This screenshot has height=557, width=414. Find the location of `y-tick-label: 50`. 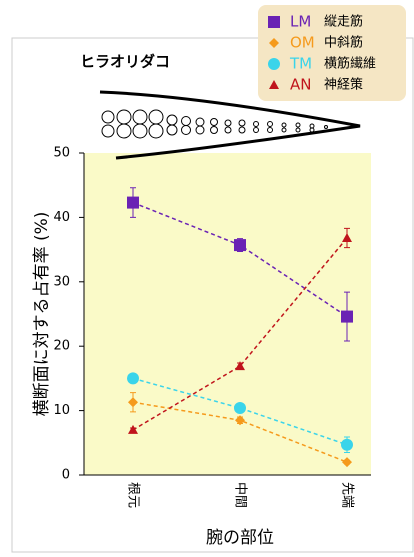

y-tick-label: 50 is located at coordinates (61, 153).